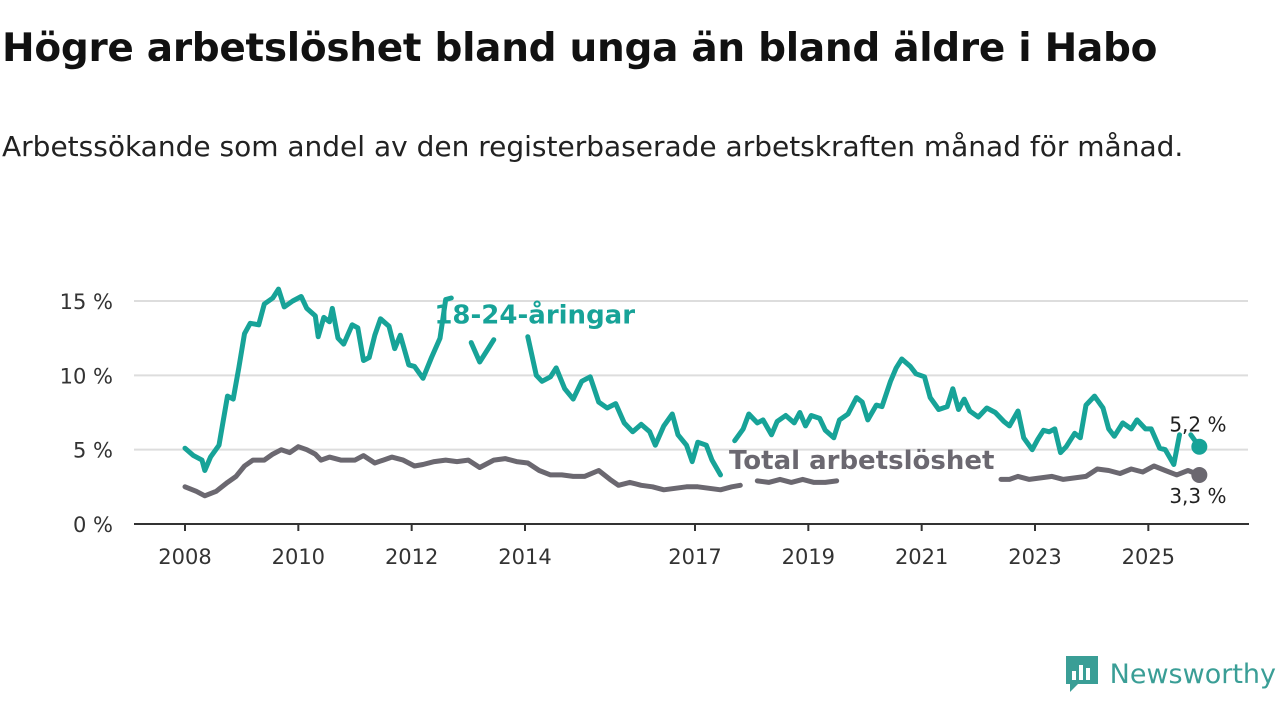  Describe the element at coordinates (921, 557) in the screenshot. I see `x-tick-label: 2021` at that location.